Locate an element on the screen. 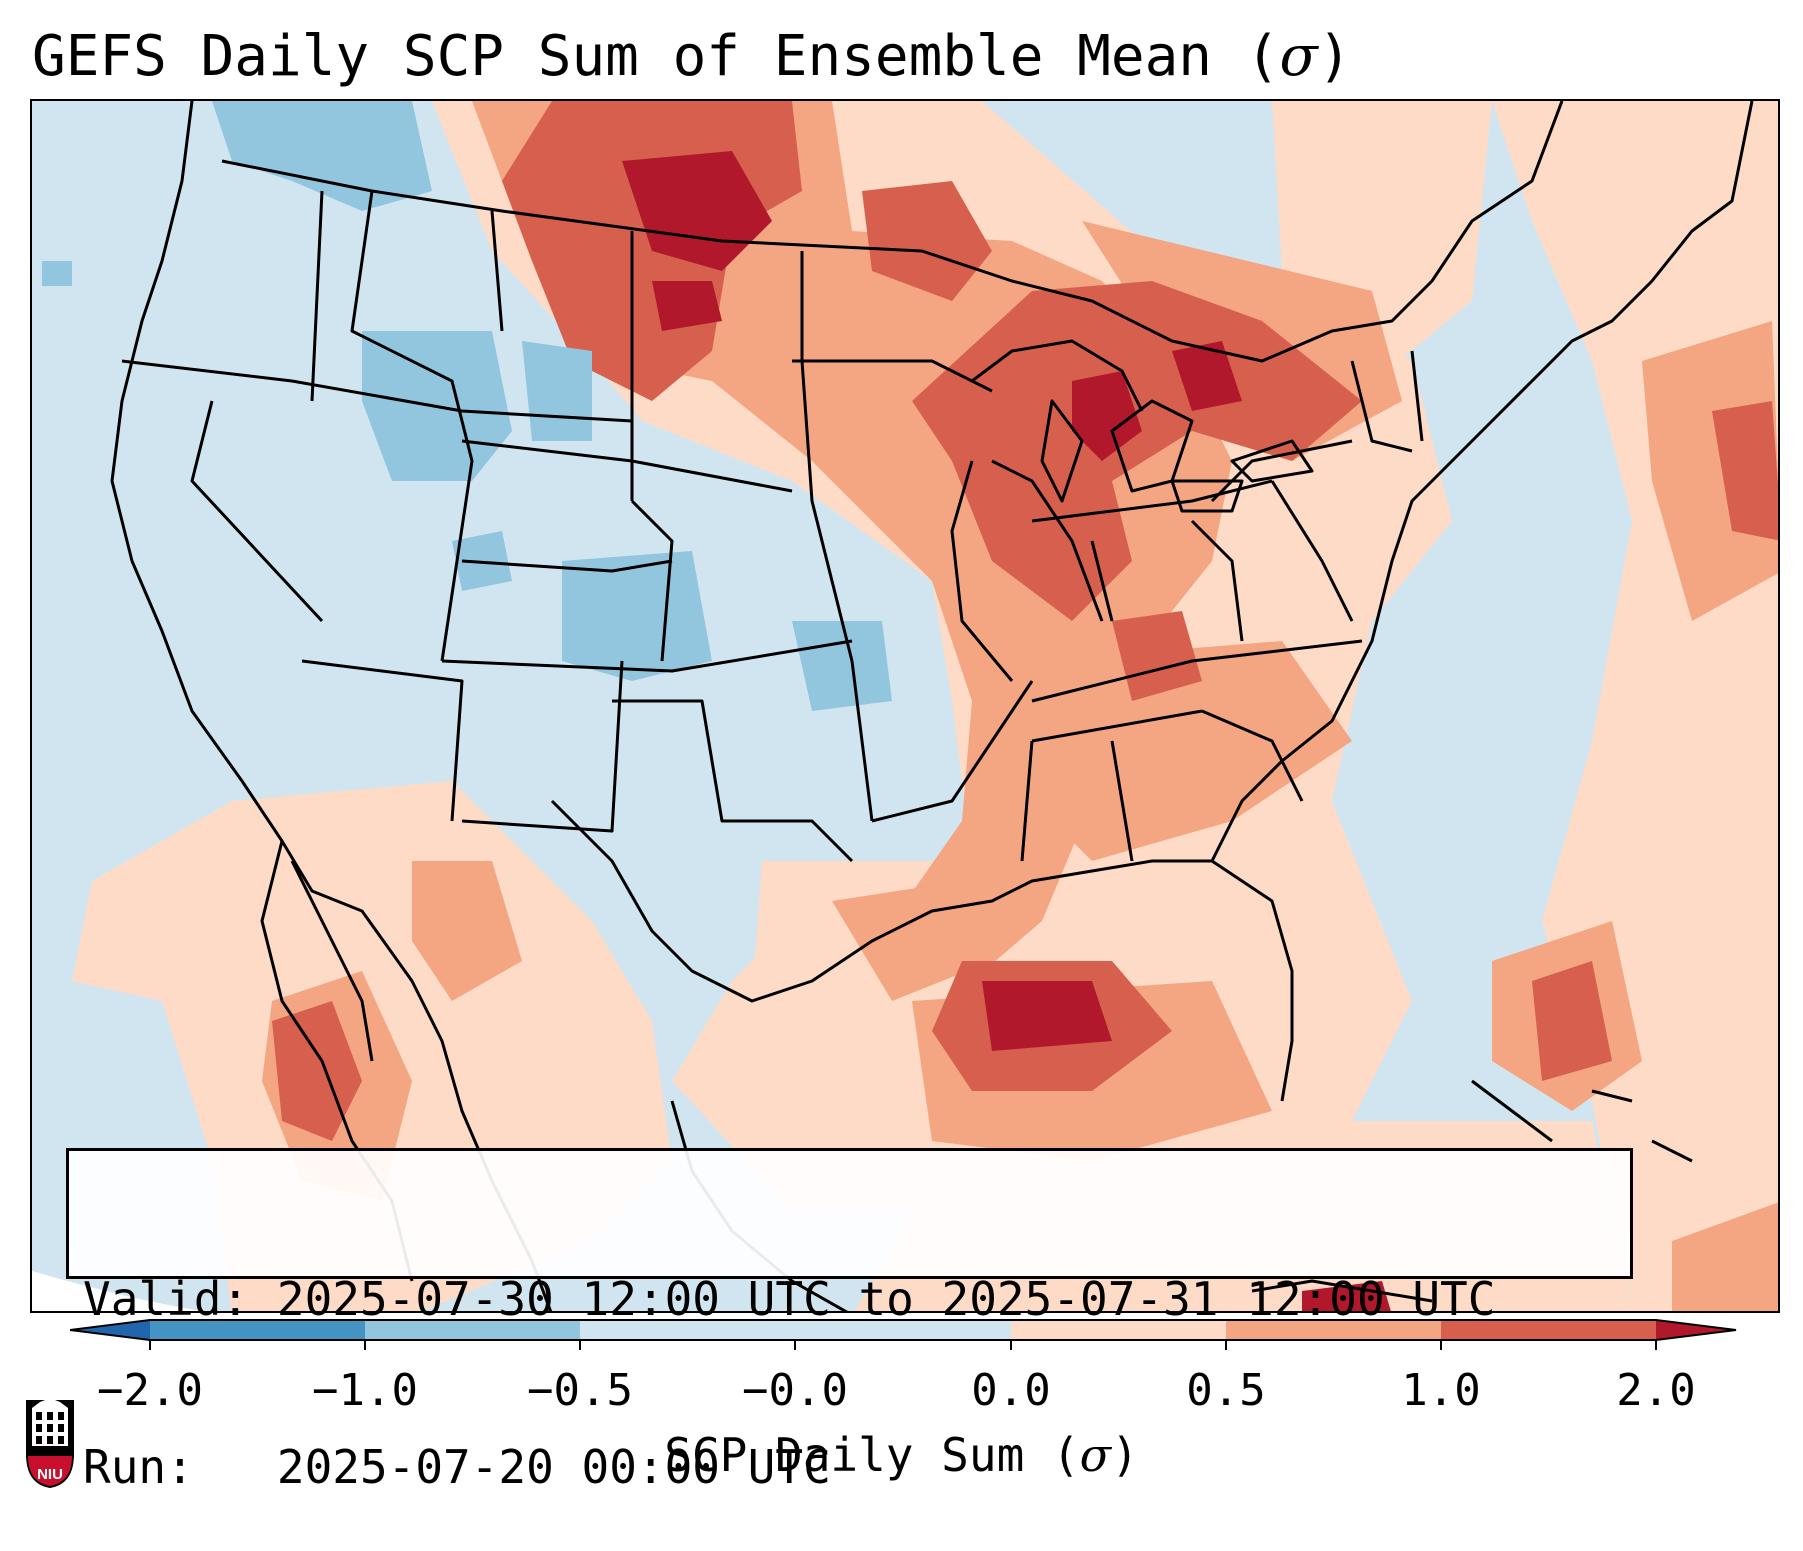  niu-logo is located at coordinates (50, 1443).